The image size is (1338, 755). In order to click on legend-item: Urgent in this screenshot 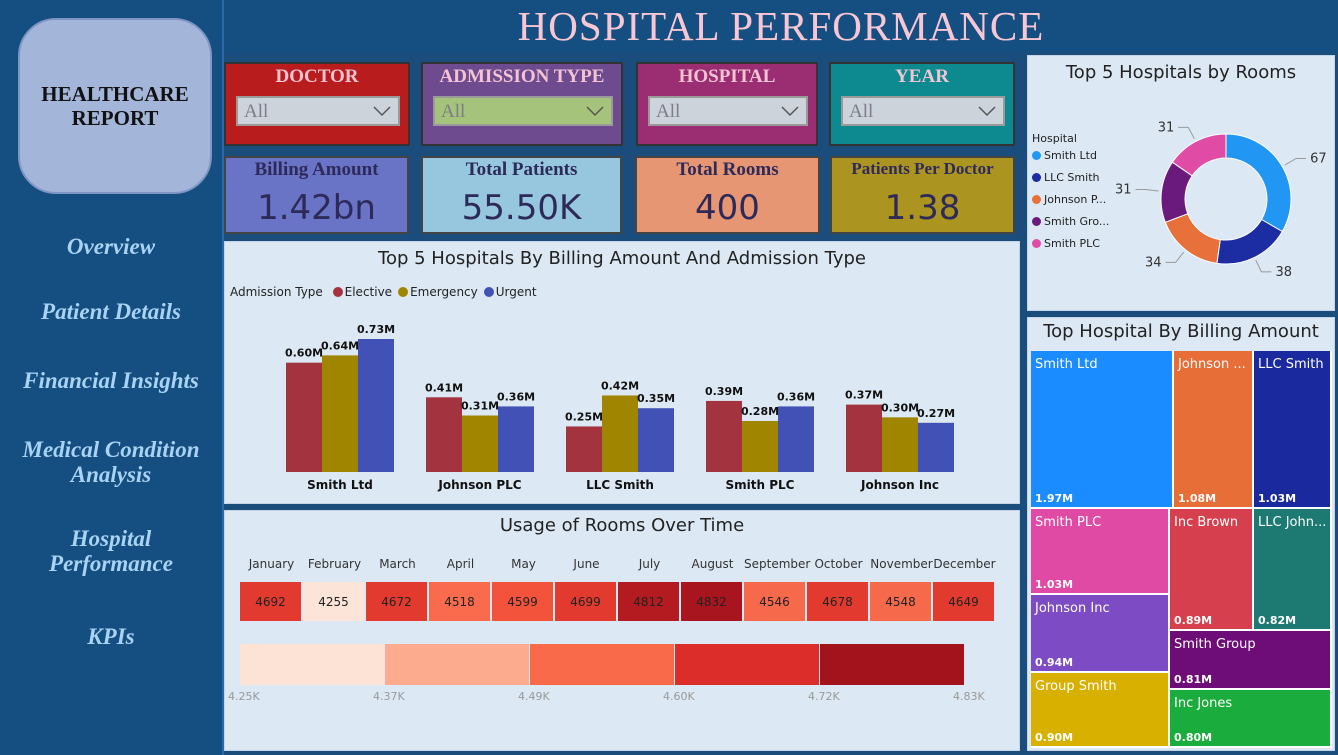, I will do `click(510, 292)`.